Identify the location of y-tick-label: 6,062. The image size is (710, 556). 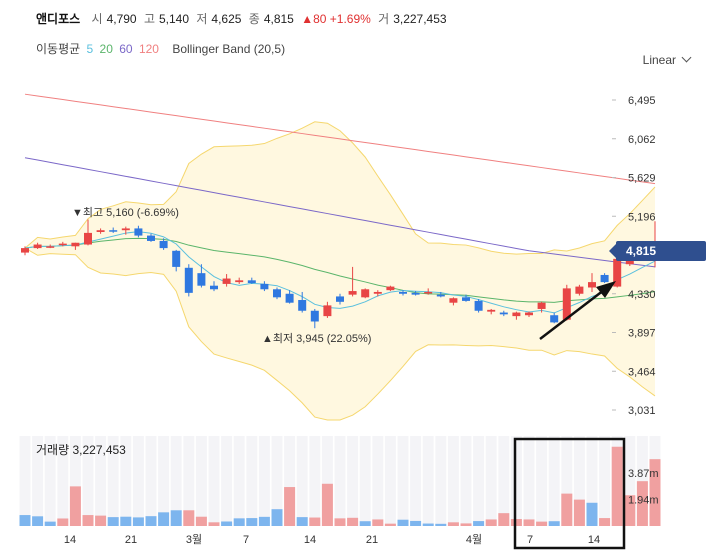
(642, 140).